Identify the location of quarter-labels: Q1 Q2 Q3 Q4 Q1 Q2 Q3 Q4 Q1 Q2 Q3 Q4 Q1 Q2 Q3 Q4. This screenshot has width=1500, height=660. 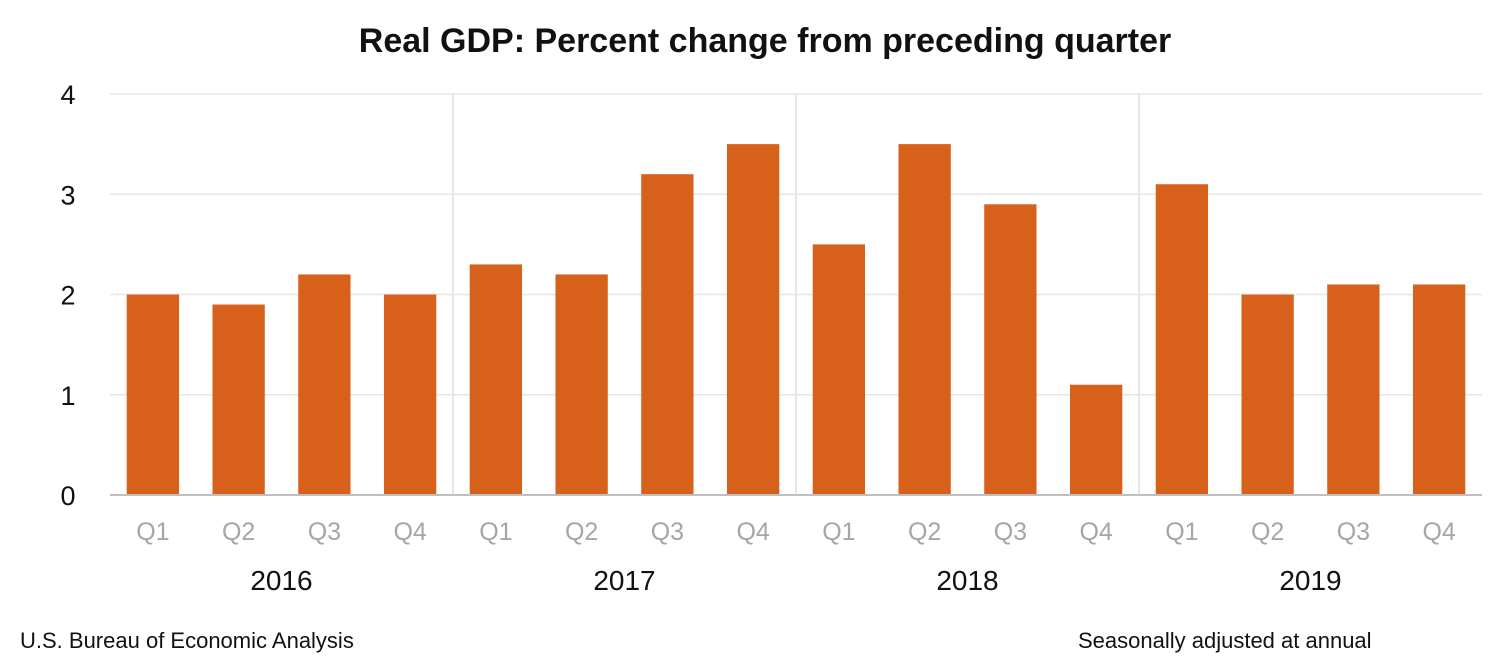
(796, 532).